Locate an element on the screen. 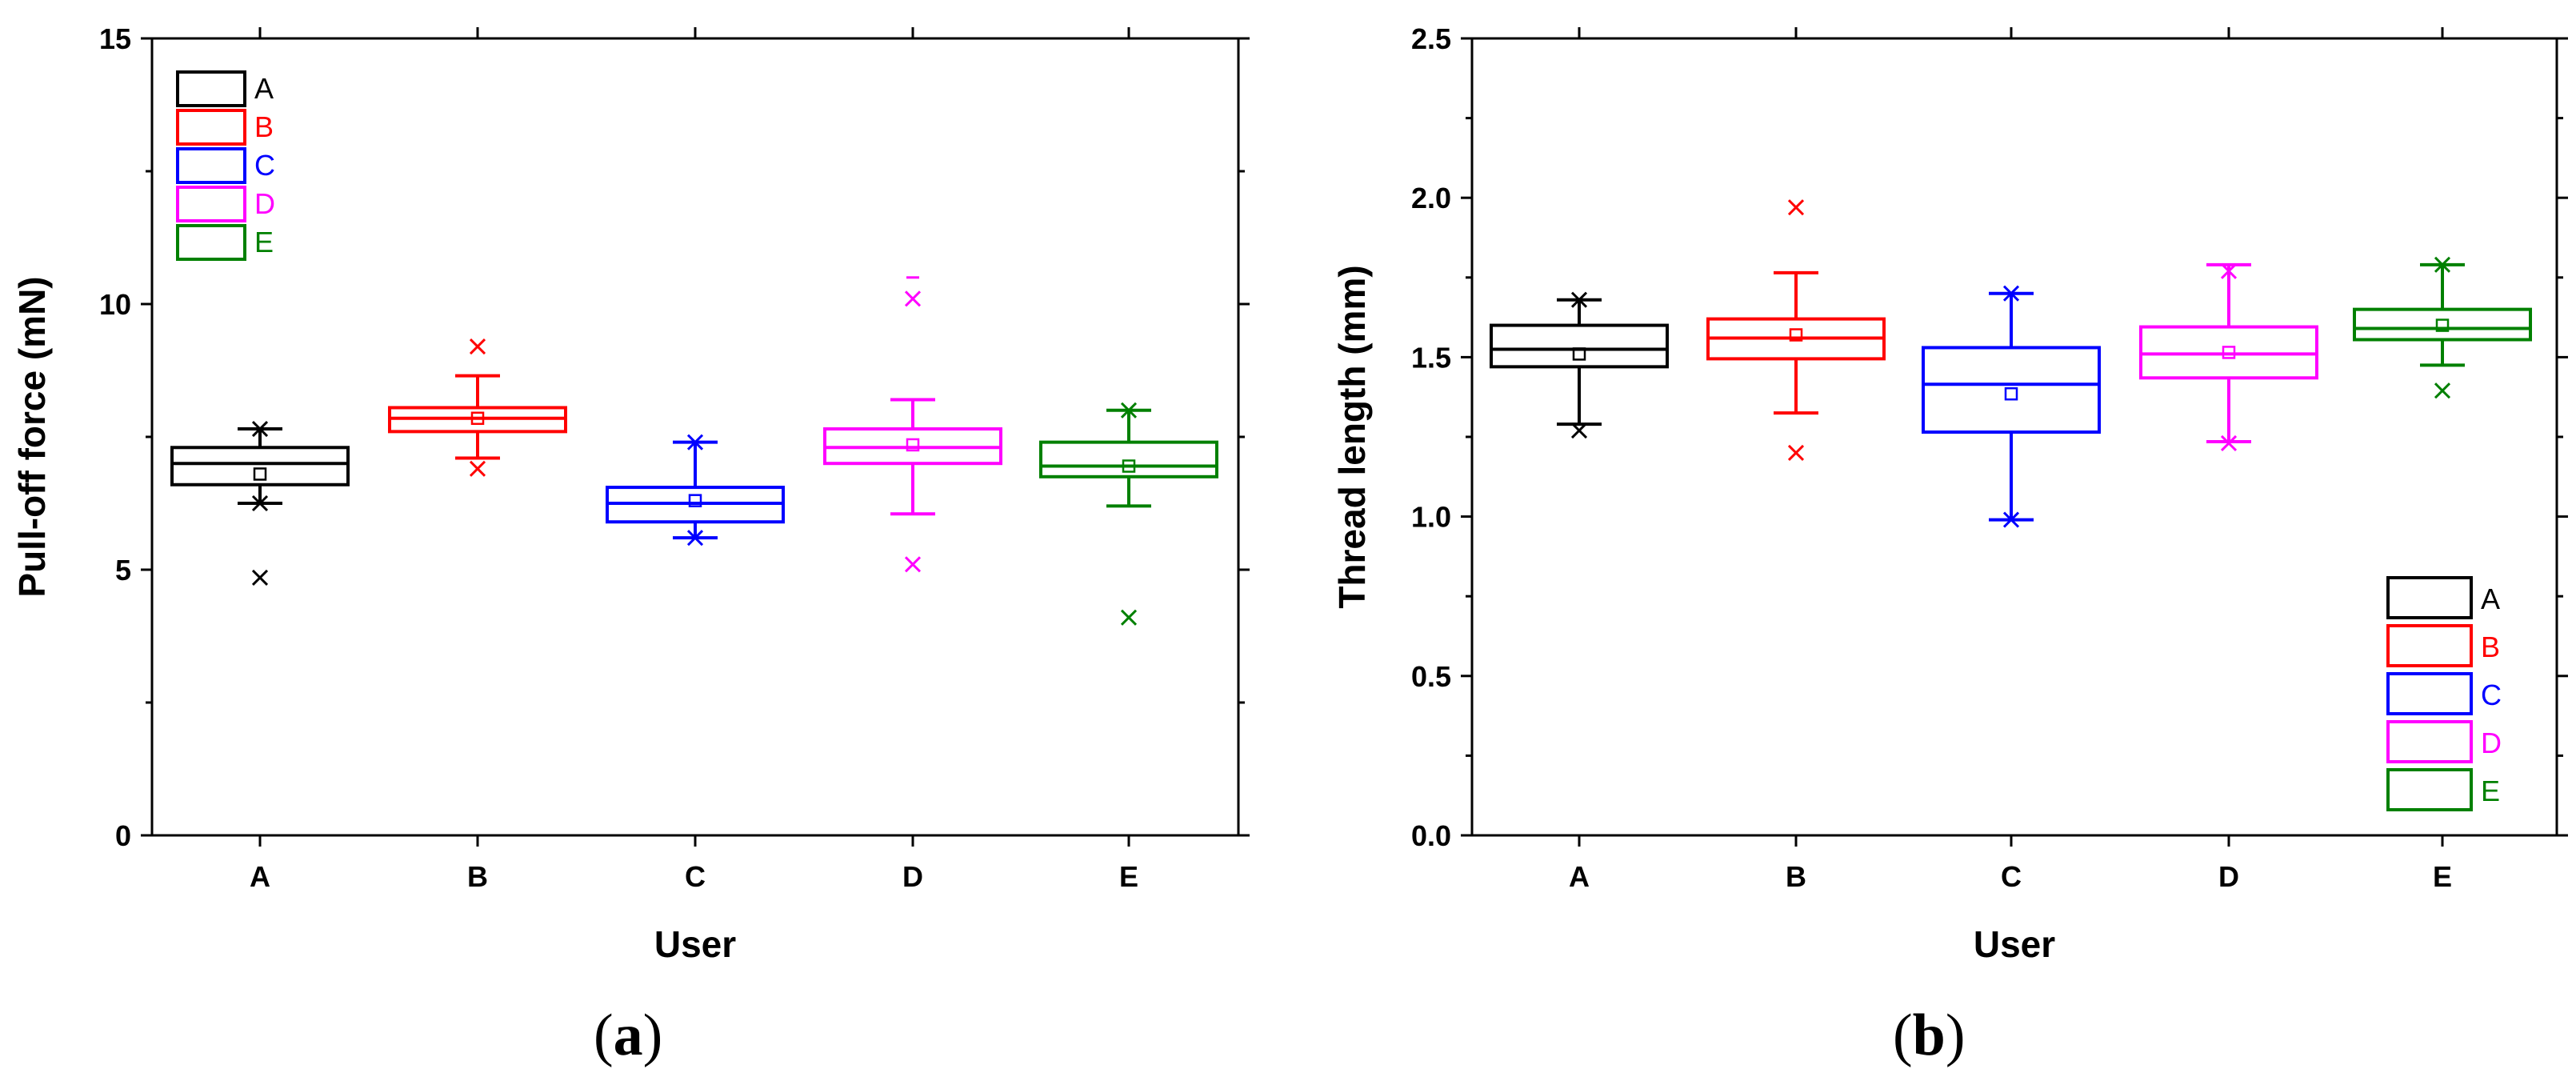 The height and width of the screenshot is (1085, 2576). caption-a: (a) is located at coordinates (628, 1036).